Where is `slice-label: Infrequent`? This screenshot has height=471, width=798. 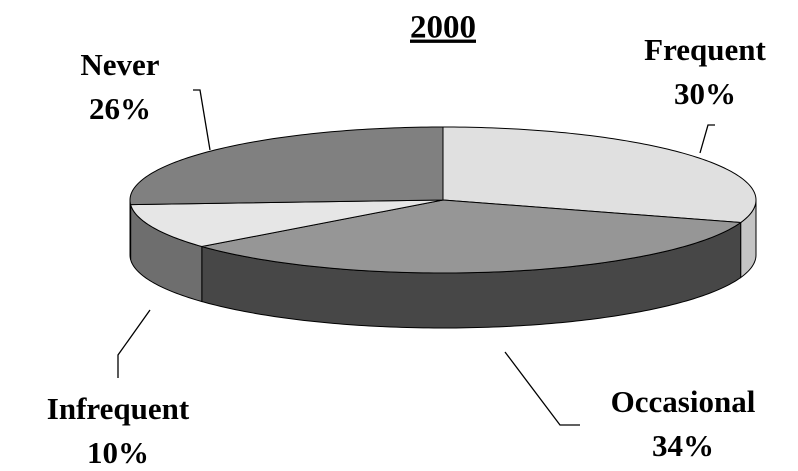
slice-label: Infrequent is located at coordinates (118, 408).